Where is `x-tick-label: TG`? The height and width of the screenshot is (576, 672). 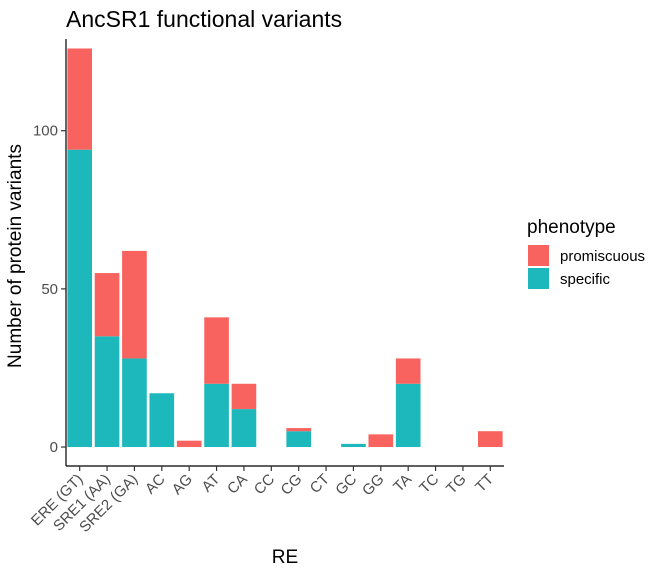
x-tick-label: TG is located at coordinates (456, 484).